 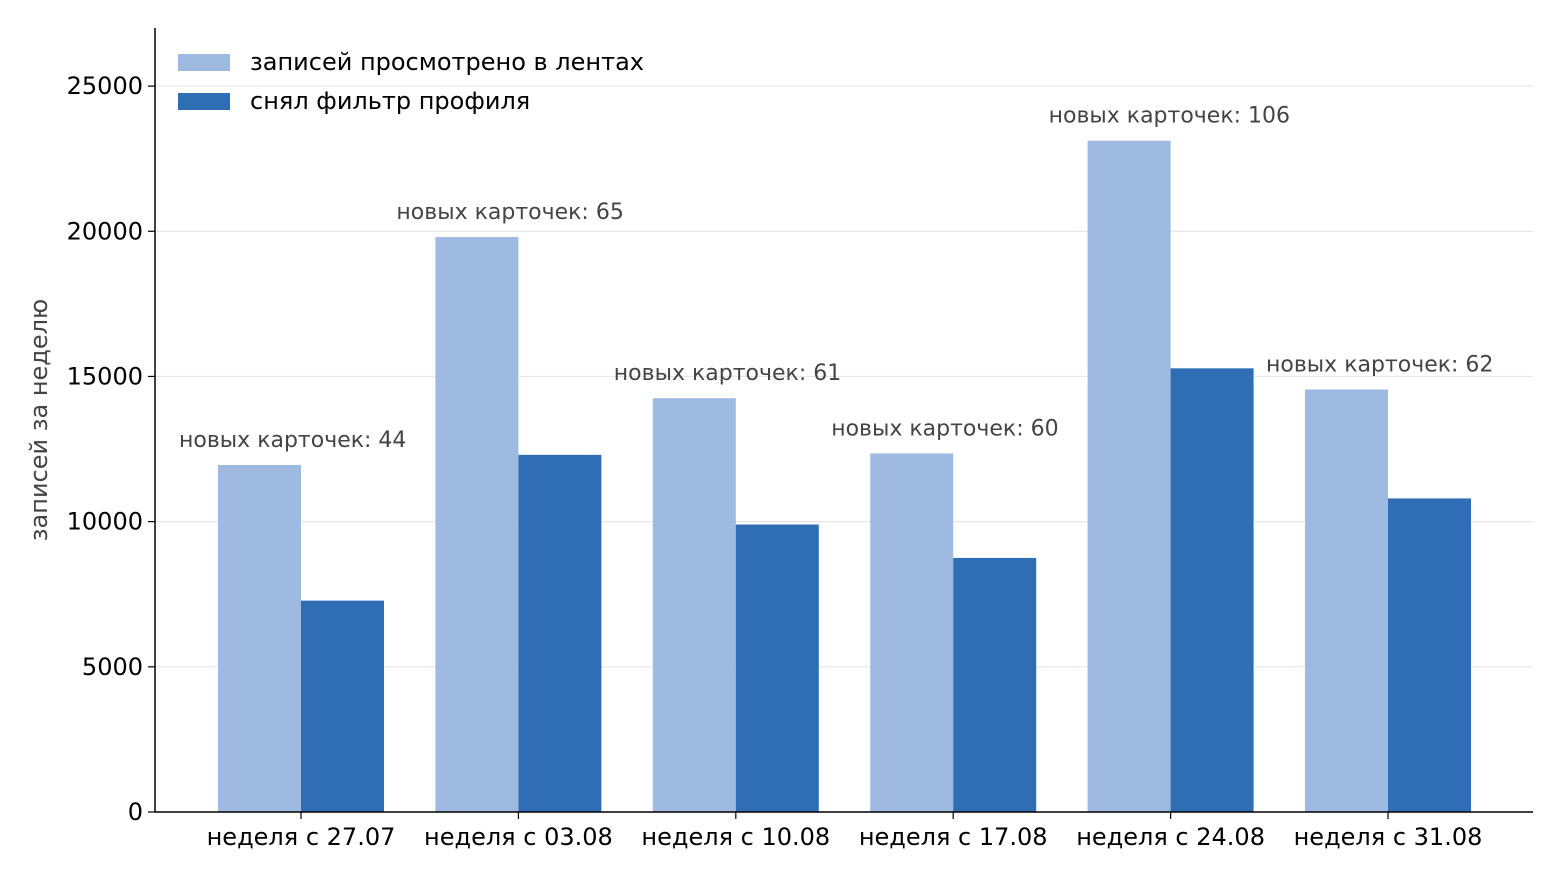 I want to click on bar-annotation: новых карточек: 62, so click(x=1379, y=365).